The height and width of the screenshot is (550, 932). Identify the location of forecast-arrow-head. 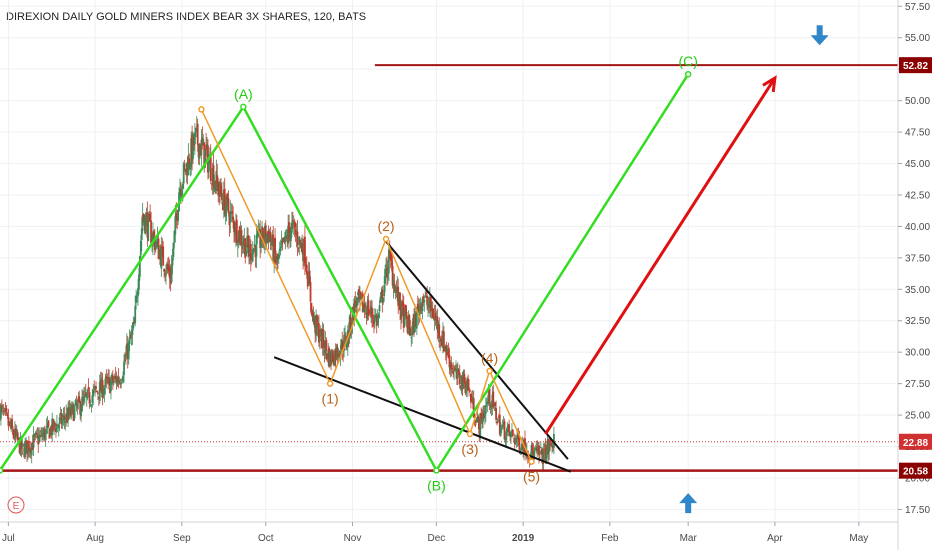
(769, 84).